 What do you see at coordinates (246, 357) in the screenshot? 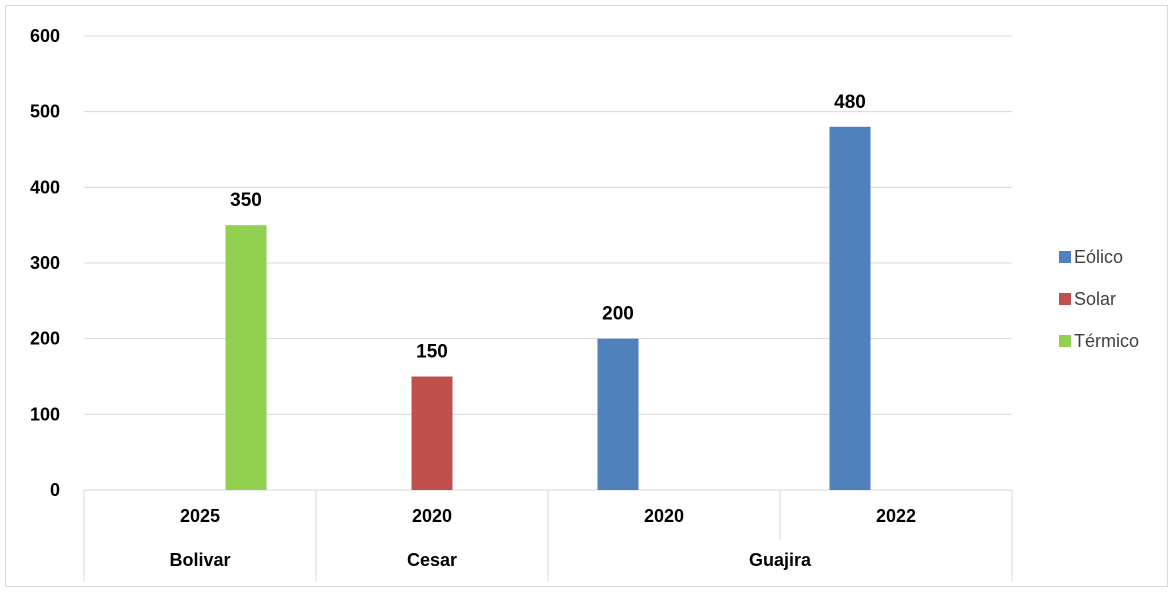
I see `bar-térmico-2025` at bounding box center [246, 357].